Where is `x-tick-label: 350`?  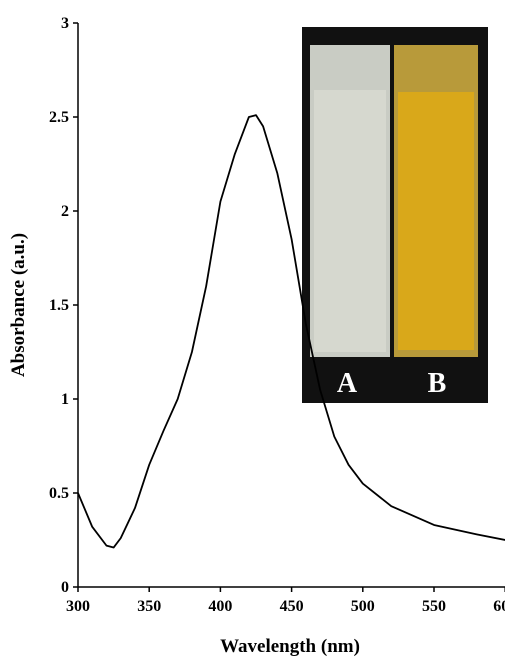 x-tick-label: 350 is located at coordinates (149, 606).